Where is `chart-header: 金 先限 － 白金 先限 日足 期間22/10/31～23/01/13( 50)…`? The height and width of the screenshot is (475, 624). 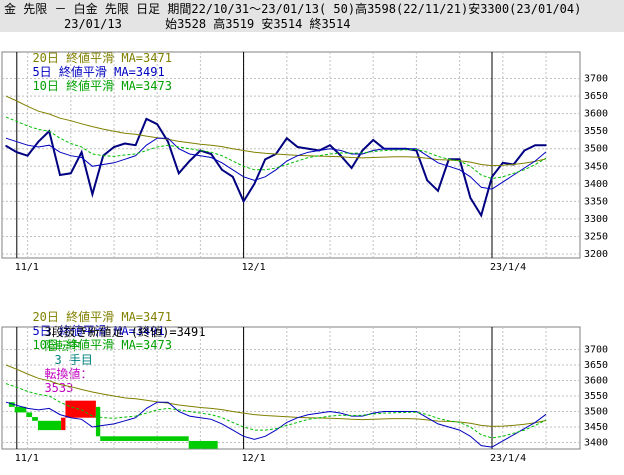 chart-header: 金 先限 － 白金 先限 日足 期間22/10/31～23/01/13( 50)… is located at coordinates (312, 16).